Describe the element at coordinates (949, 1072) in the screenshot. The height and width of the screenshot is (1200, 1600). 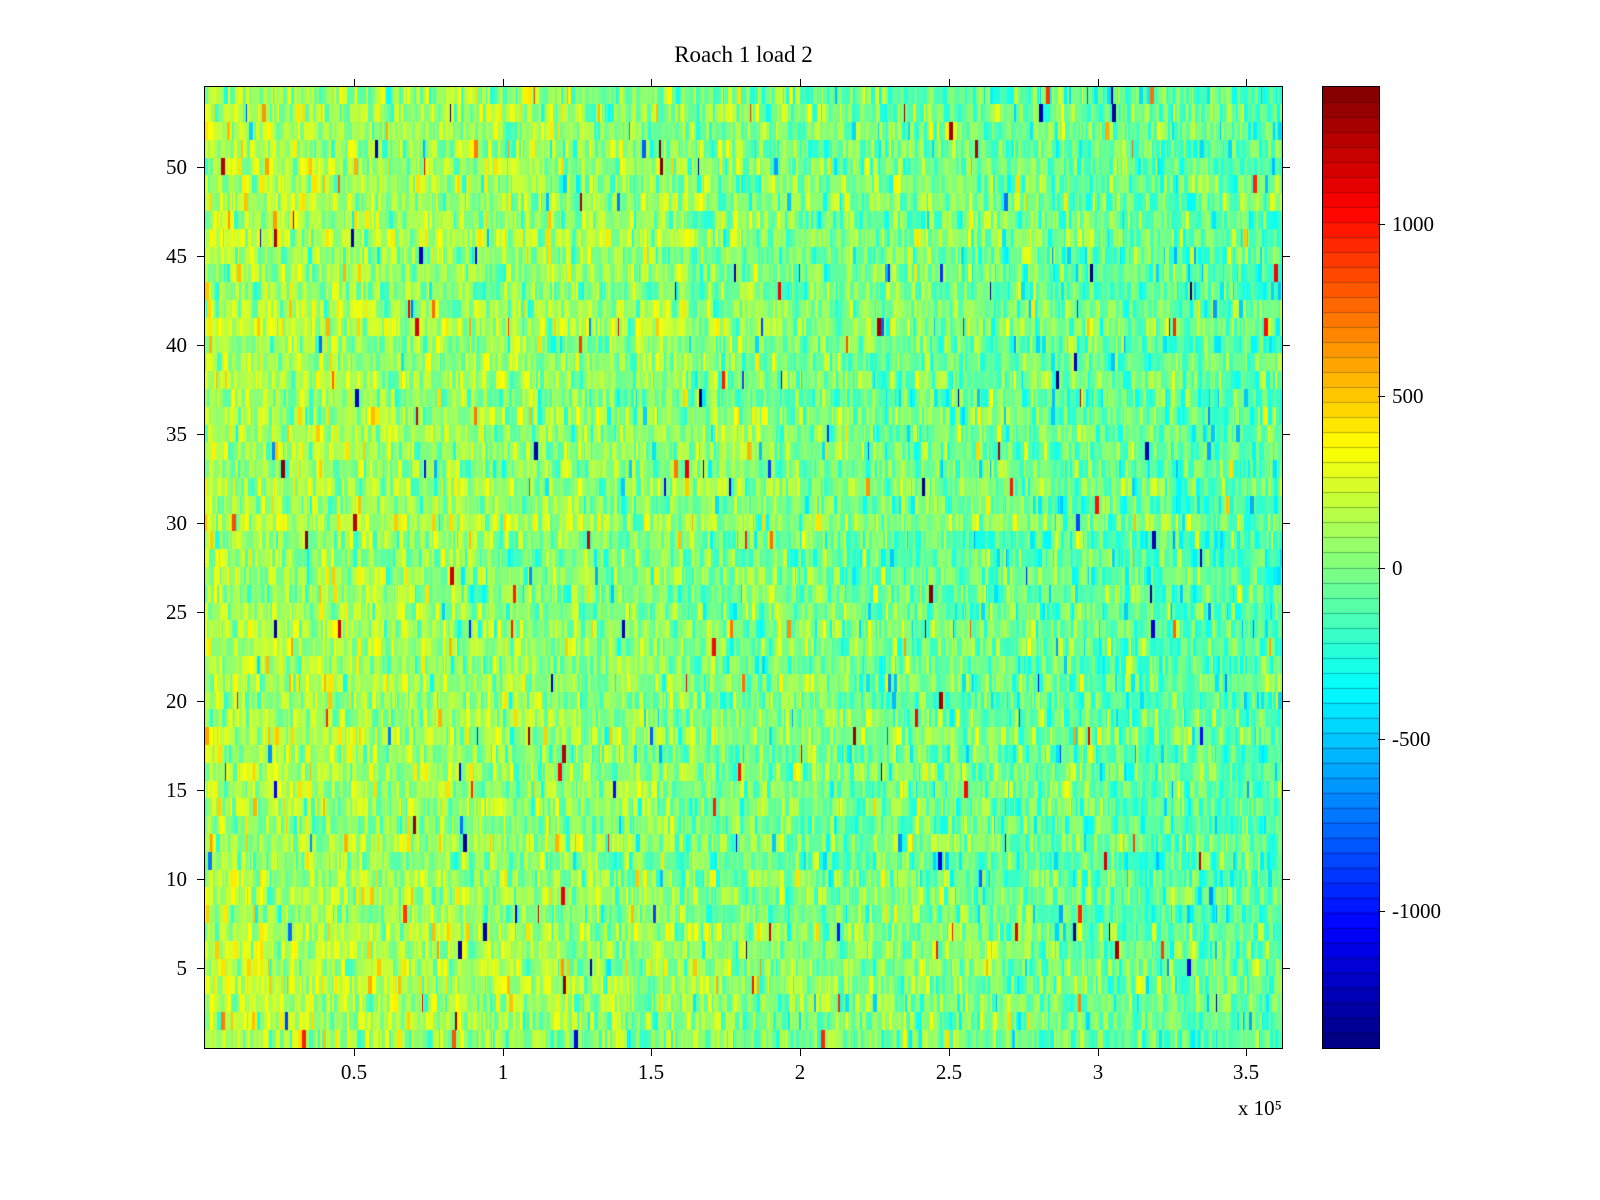
I see `x-tick-label: 2.5` at that location.